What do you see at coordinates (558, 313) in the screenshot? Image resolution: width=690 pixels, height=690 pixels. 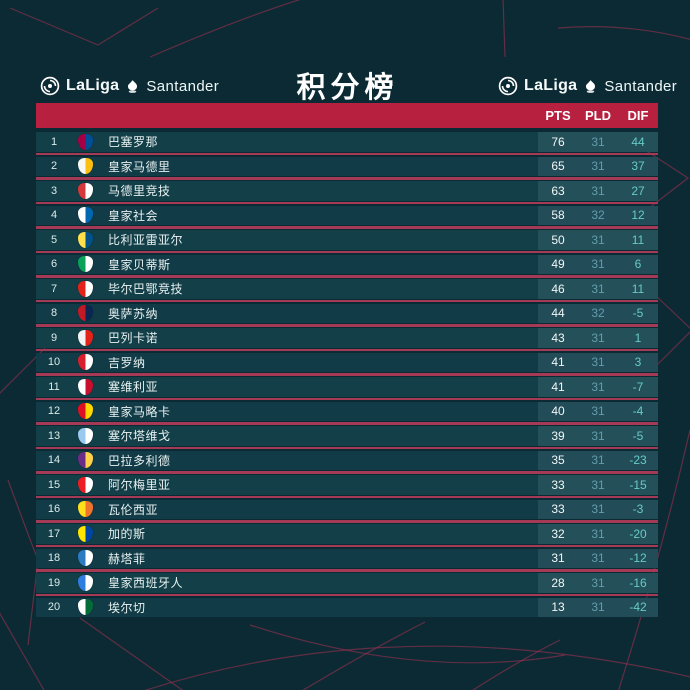 I see `points-value: 44` at bounding box center [558, 313].